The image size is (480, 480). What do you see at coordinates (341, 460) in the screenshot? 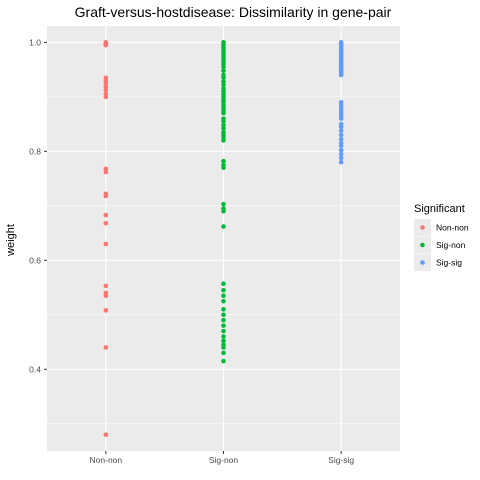
I see `x-tick-label: Sig-sig` at bounding box center [341, 460].